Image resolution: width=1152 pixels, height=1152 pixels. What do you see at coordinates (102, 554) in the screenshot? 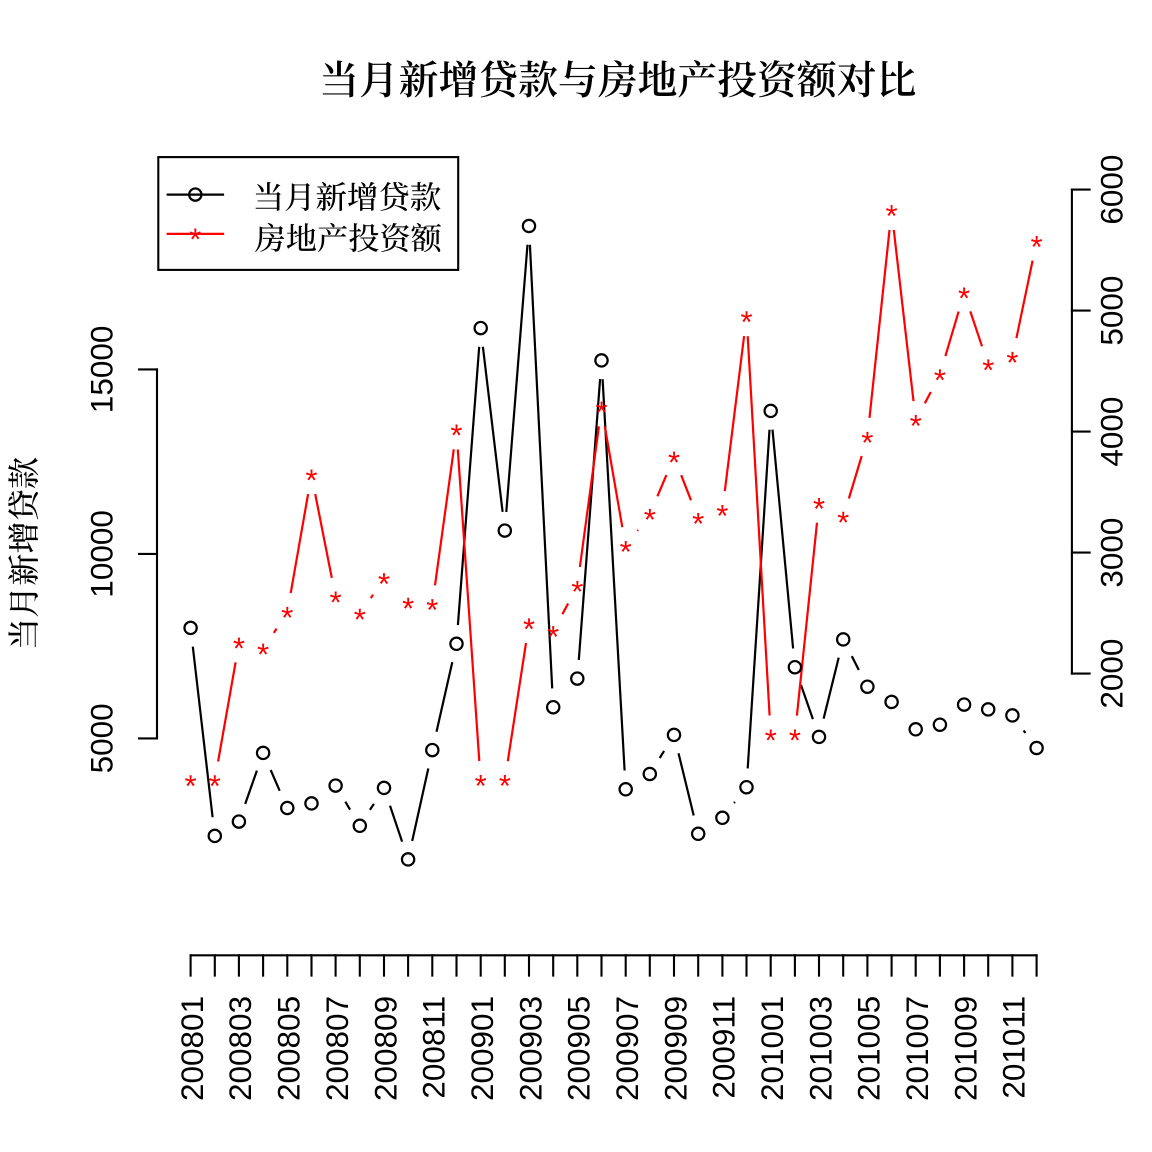
I see `svg-text: 10000` at bounding box center [102, 554].